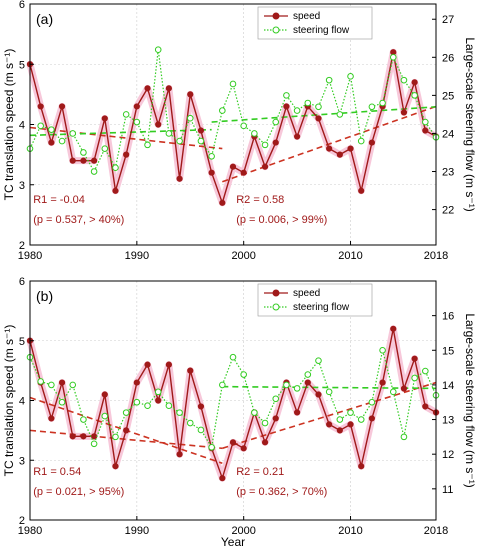  What do you see at coordinates (350, 76) in the screenshot?
I see `panel-a-steering-point-2010` at bounding box center [350, 76].